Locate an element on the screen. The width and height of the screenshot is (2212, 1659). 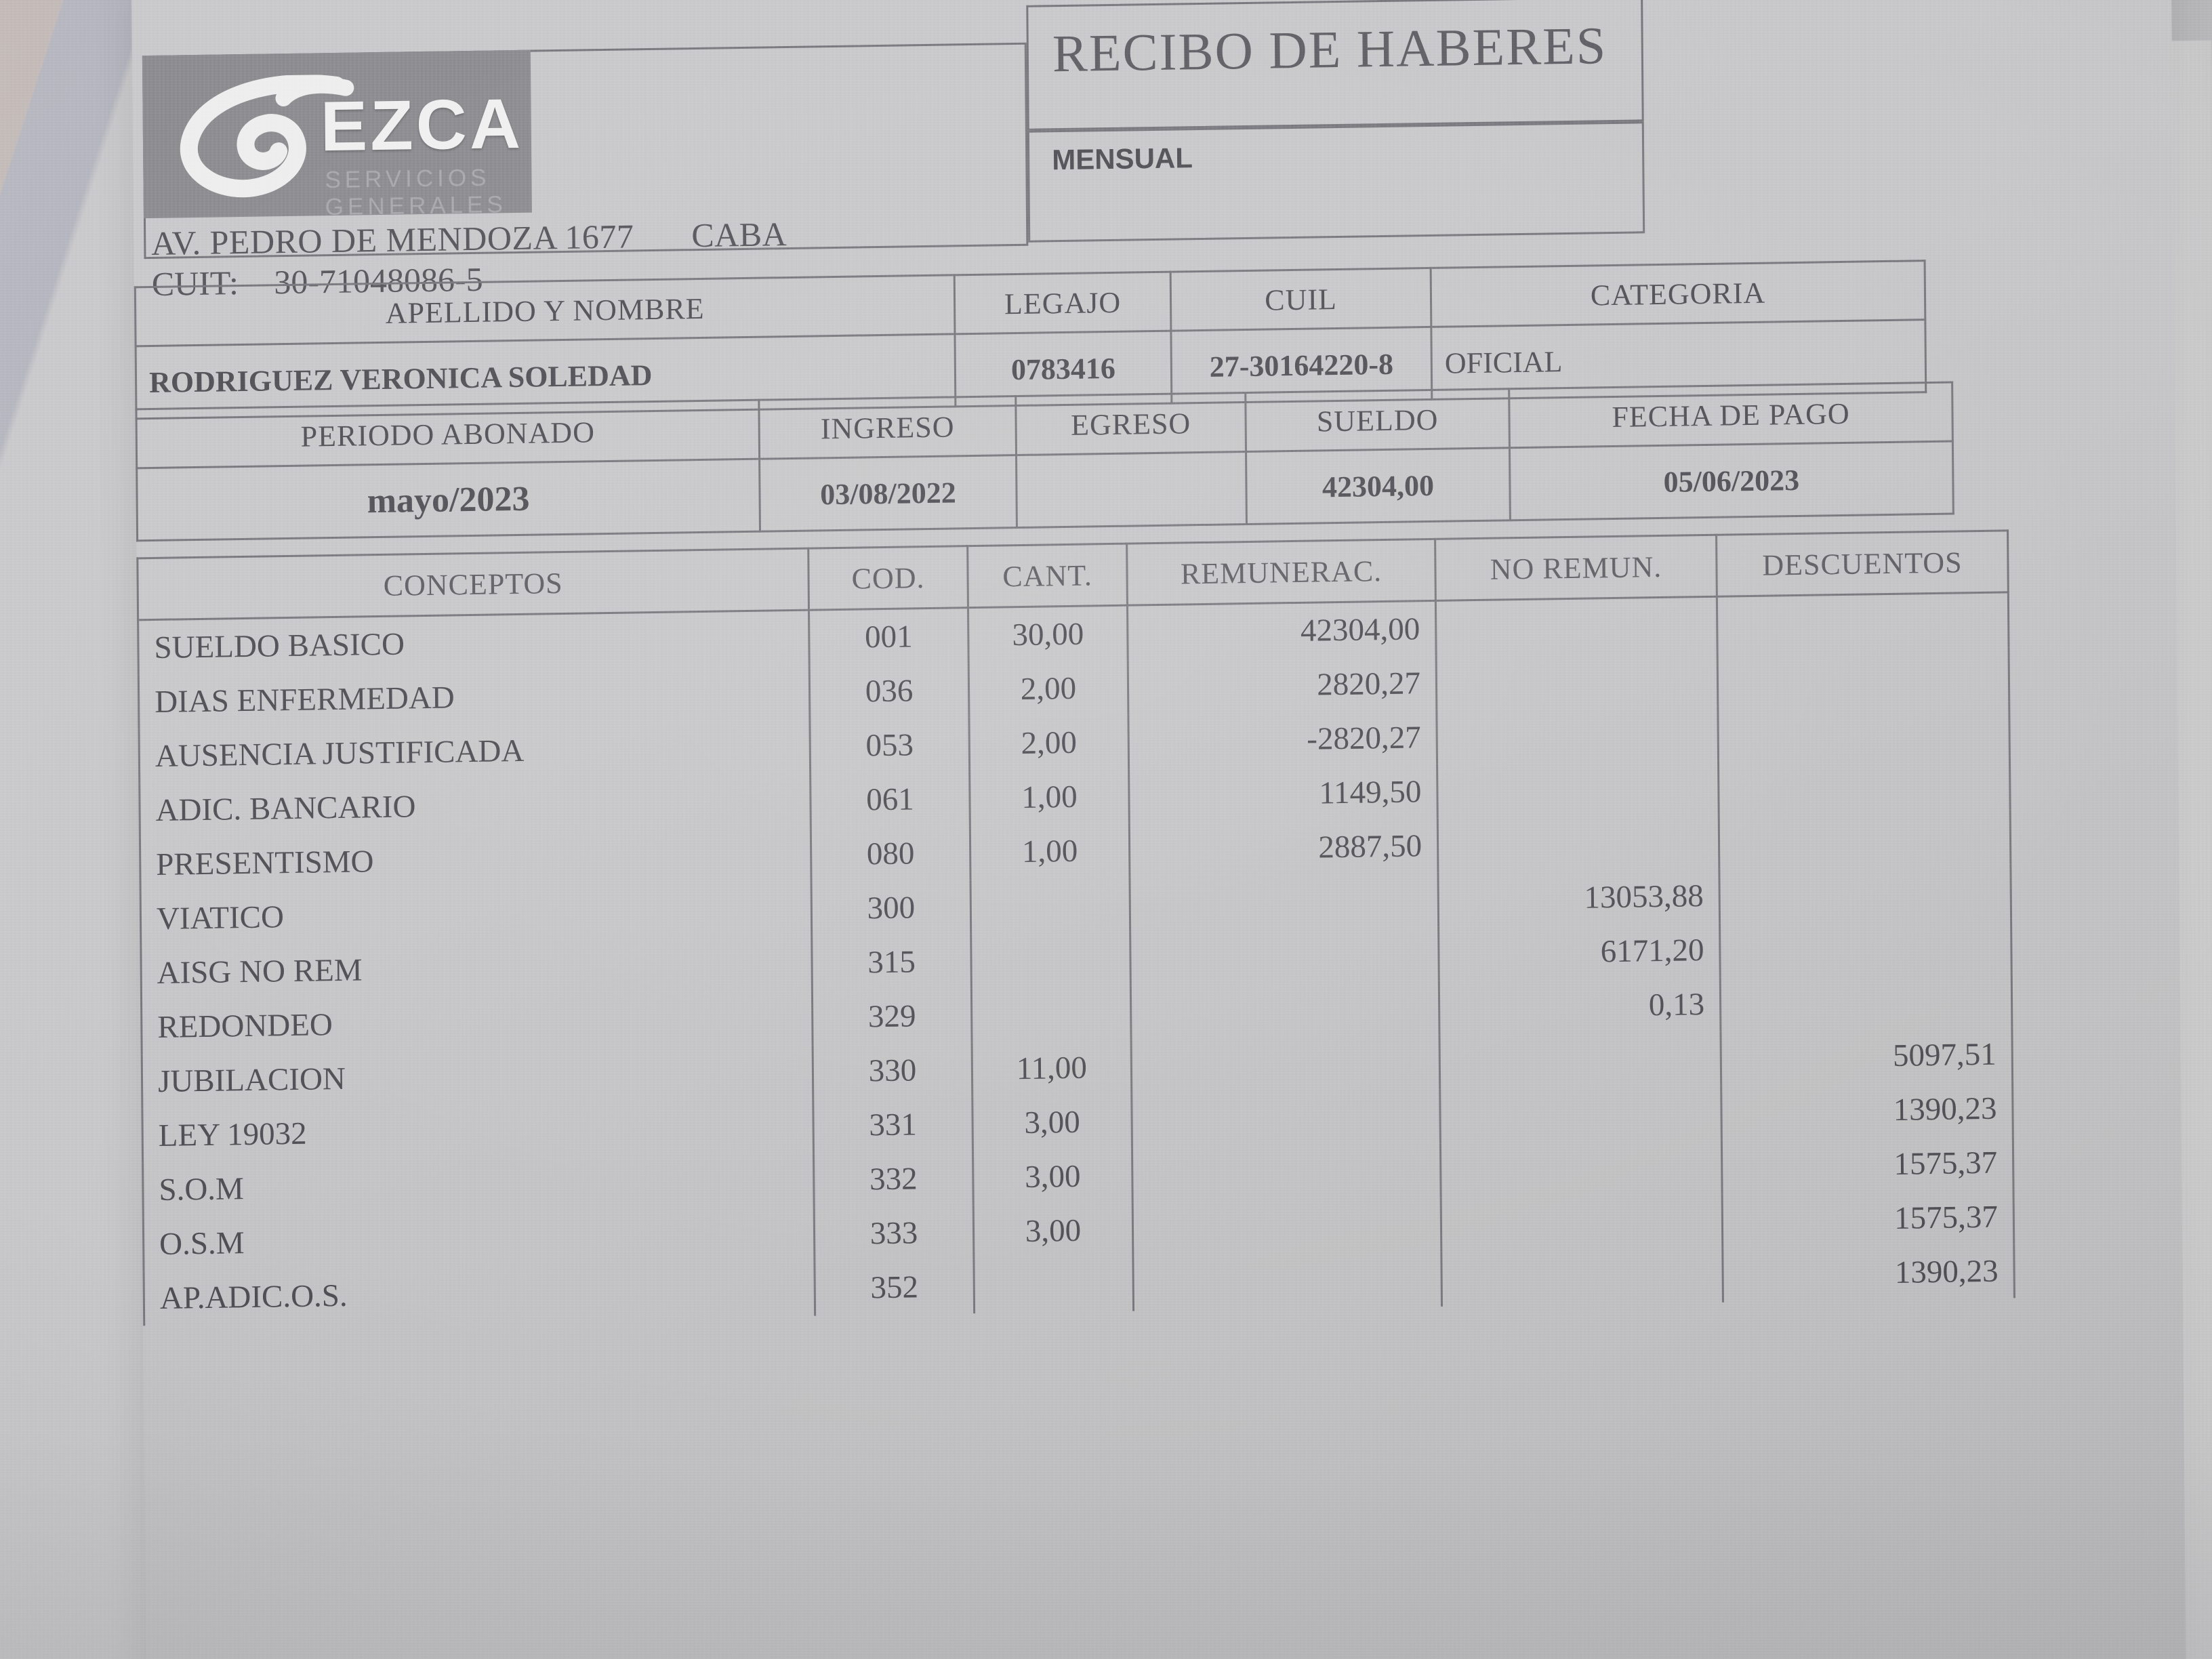
concept-concepto: ADIC. BANCARIO is located at coordinates (475, 806).